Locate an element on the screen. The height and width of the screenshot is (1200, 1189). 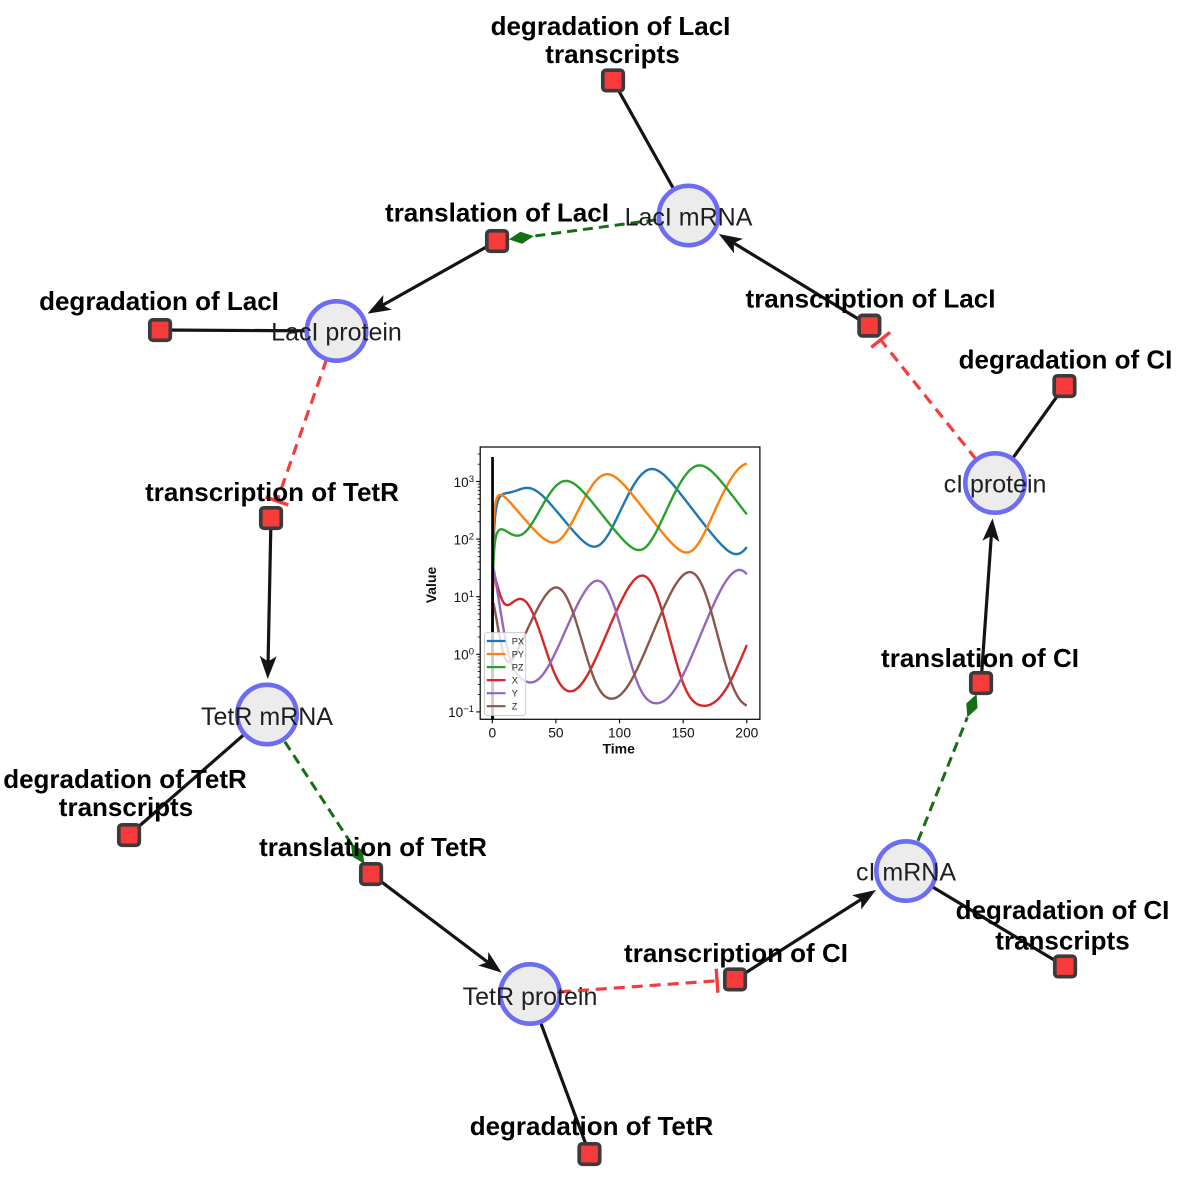
svg-text: 101 is located at coordinates (464, 597).